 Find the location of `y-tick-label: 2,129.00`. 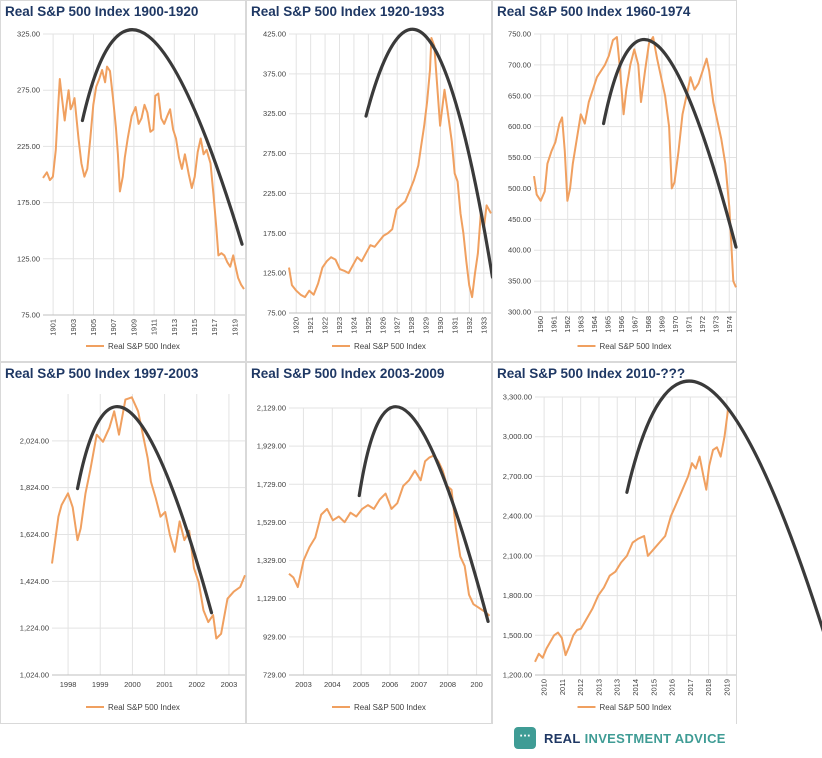

y-tick-label: 2,129.00 is located at coordinates (271, 408).